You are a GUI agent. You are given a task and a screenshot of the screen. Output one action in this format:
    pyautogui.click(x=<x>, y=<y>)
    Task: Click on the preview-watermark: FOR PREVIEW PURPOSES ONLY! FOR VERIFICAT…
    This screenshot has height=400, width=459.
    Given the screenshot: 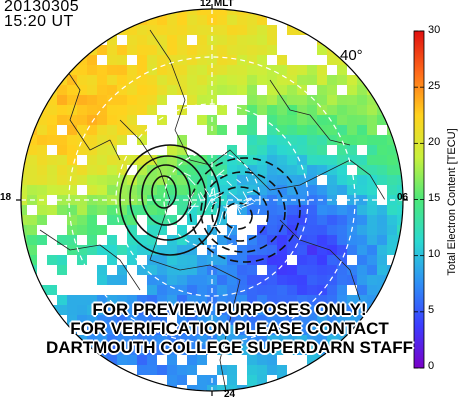 What is the action you would take?
    pyautogui.click(x=229, y=328)
    